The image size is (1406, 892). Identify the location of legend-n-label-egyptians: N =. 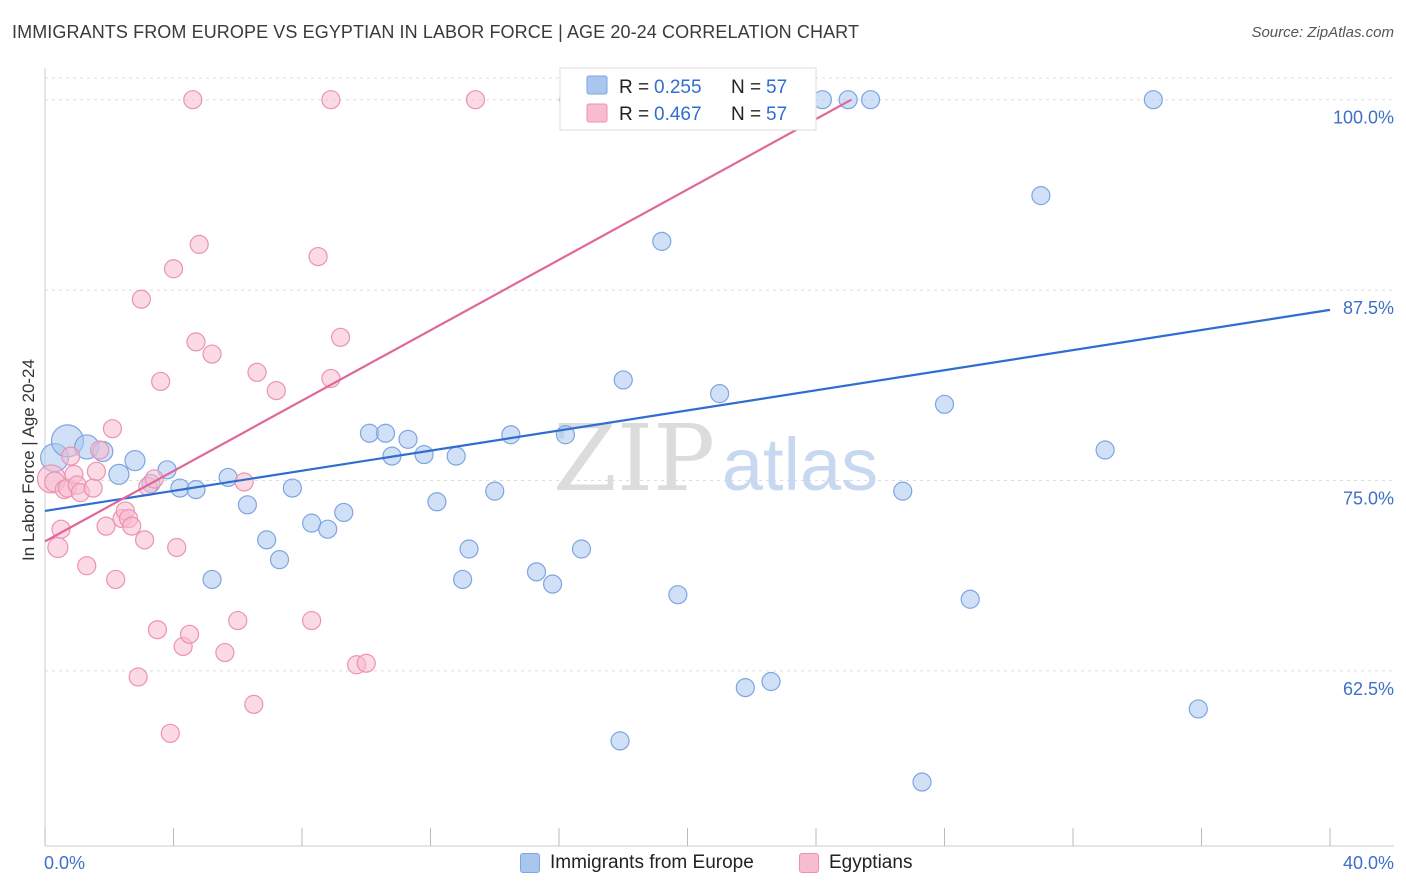
(746, 114).